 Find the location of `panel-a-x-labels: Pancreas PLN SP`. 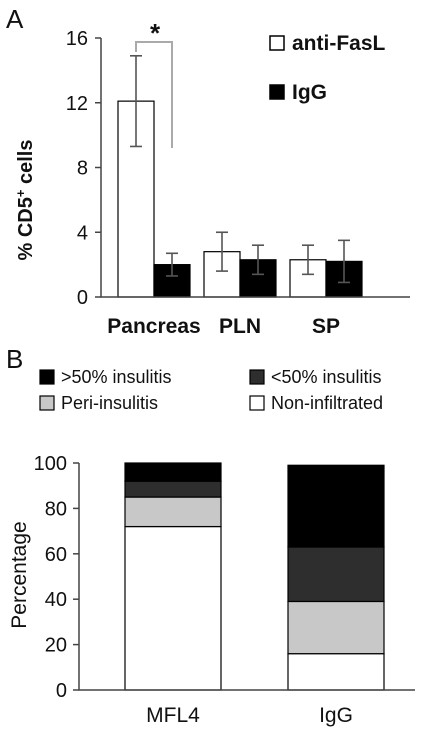

panel-a-x-labels: Pancreas PLN SP is located at coordinates (223, 326).